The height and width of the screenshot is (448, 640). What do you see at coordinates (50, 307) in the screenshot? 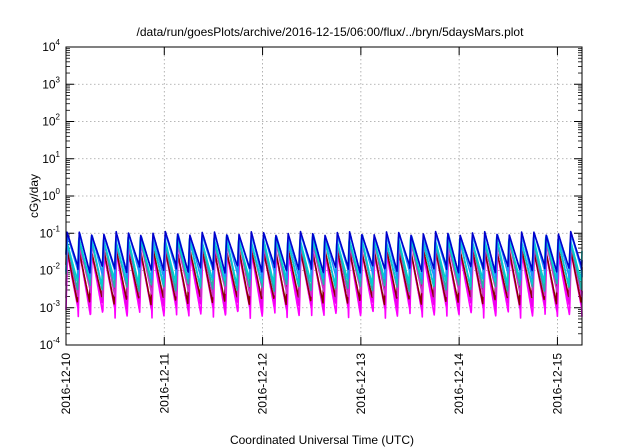
I see `y-tick-label: 10⁻³` at bounding box center [50, 307].